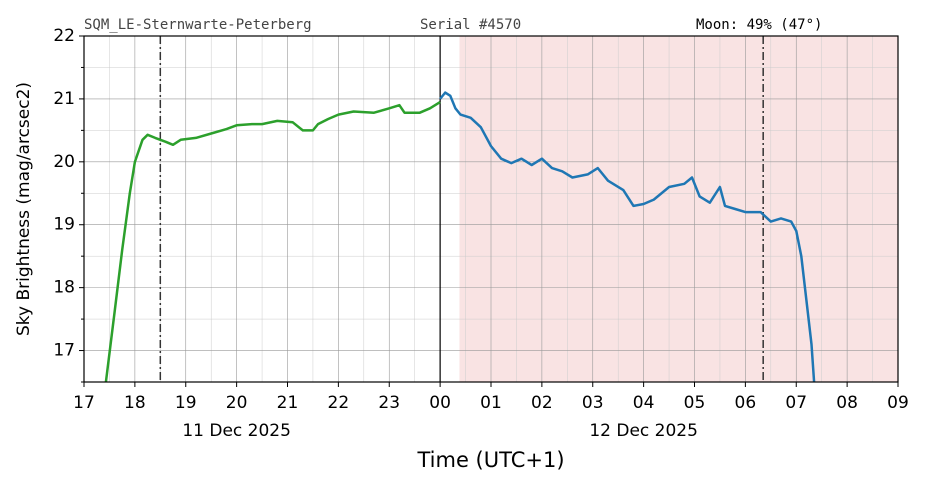 This screenshot has width=926, height=488. Describe the element at coordinates (440, 403) in the screenshot. I see `x-tick-label: 00` at that location.